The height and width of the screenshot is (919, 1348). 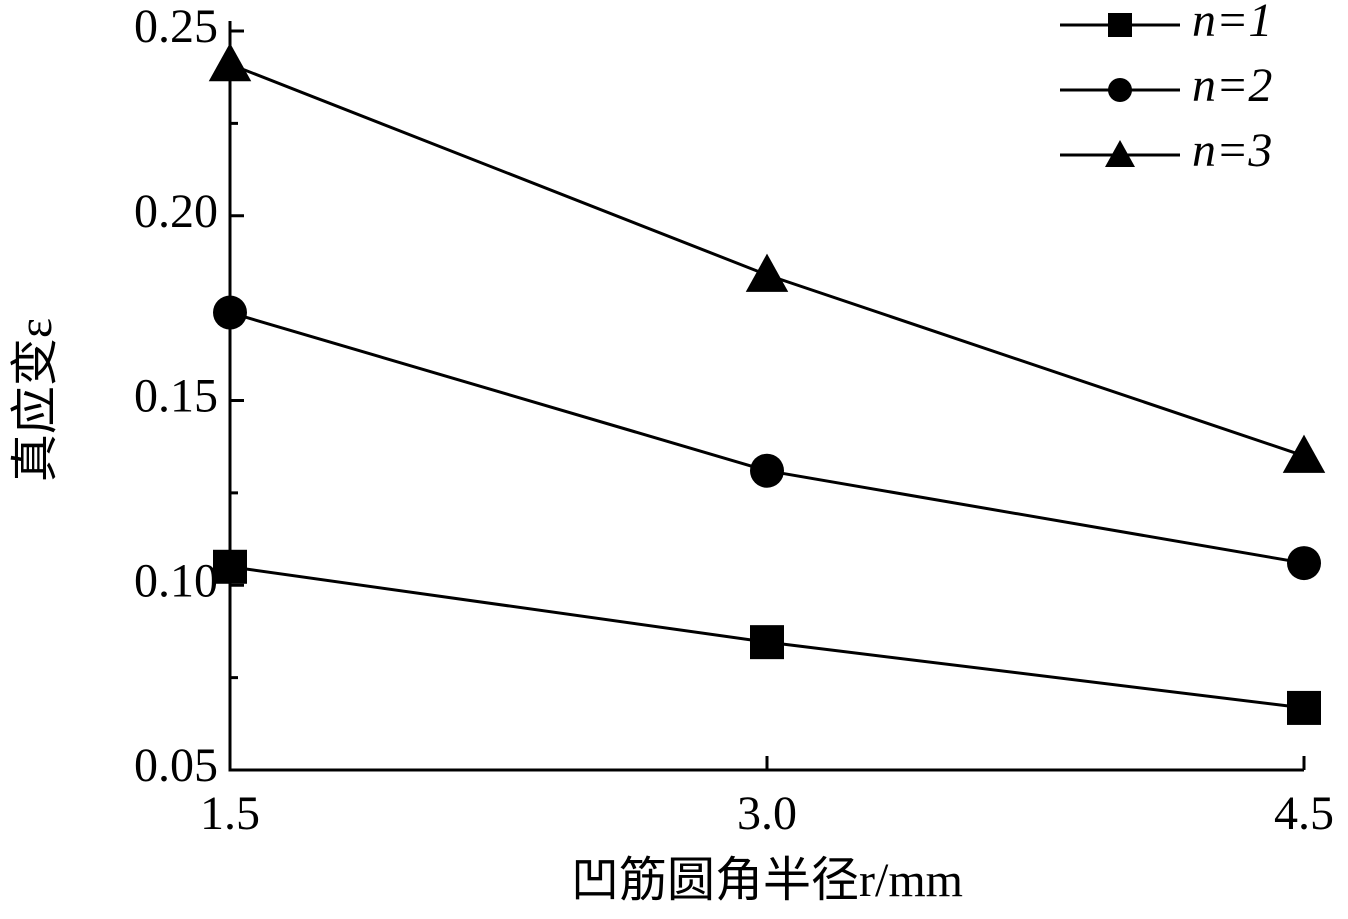 I want to click on y-tick-label: 0.10, so click(x=176, y=580).